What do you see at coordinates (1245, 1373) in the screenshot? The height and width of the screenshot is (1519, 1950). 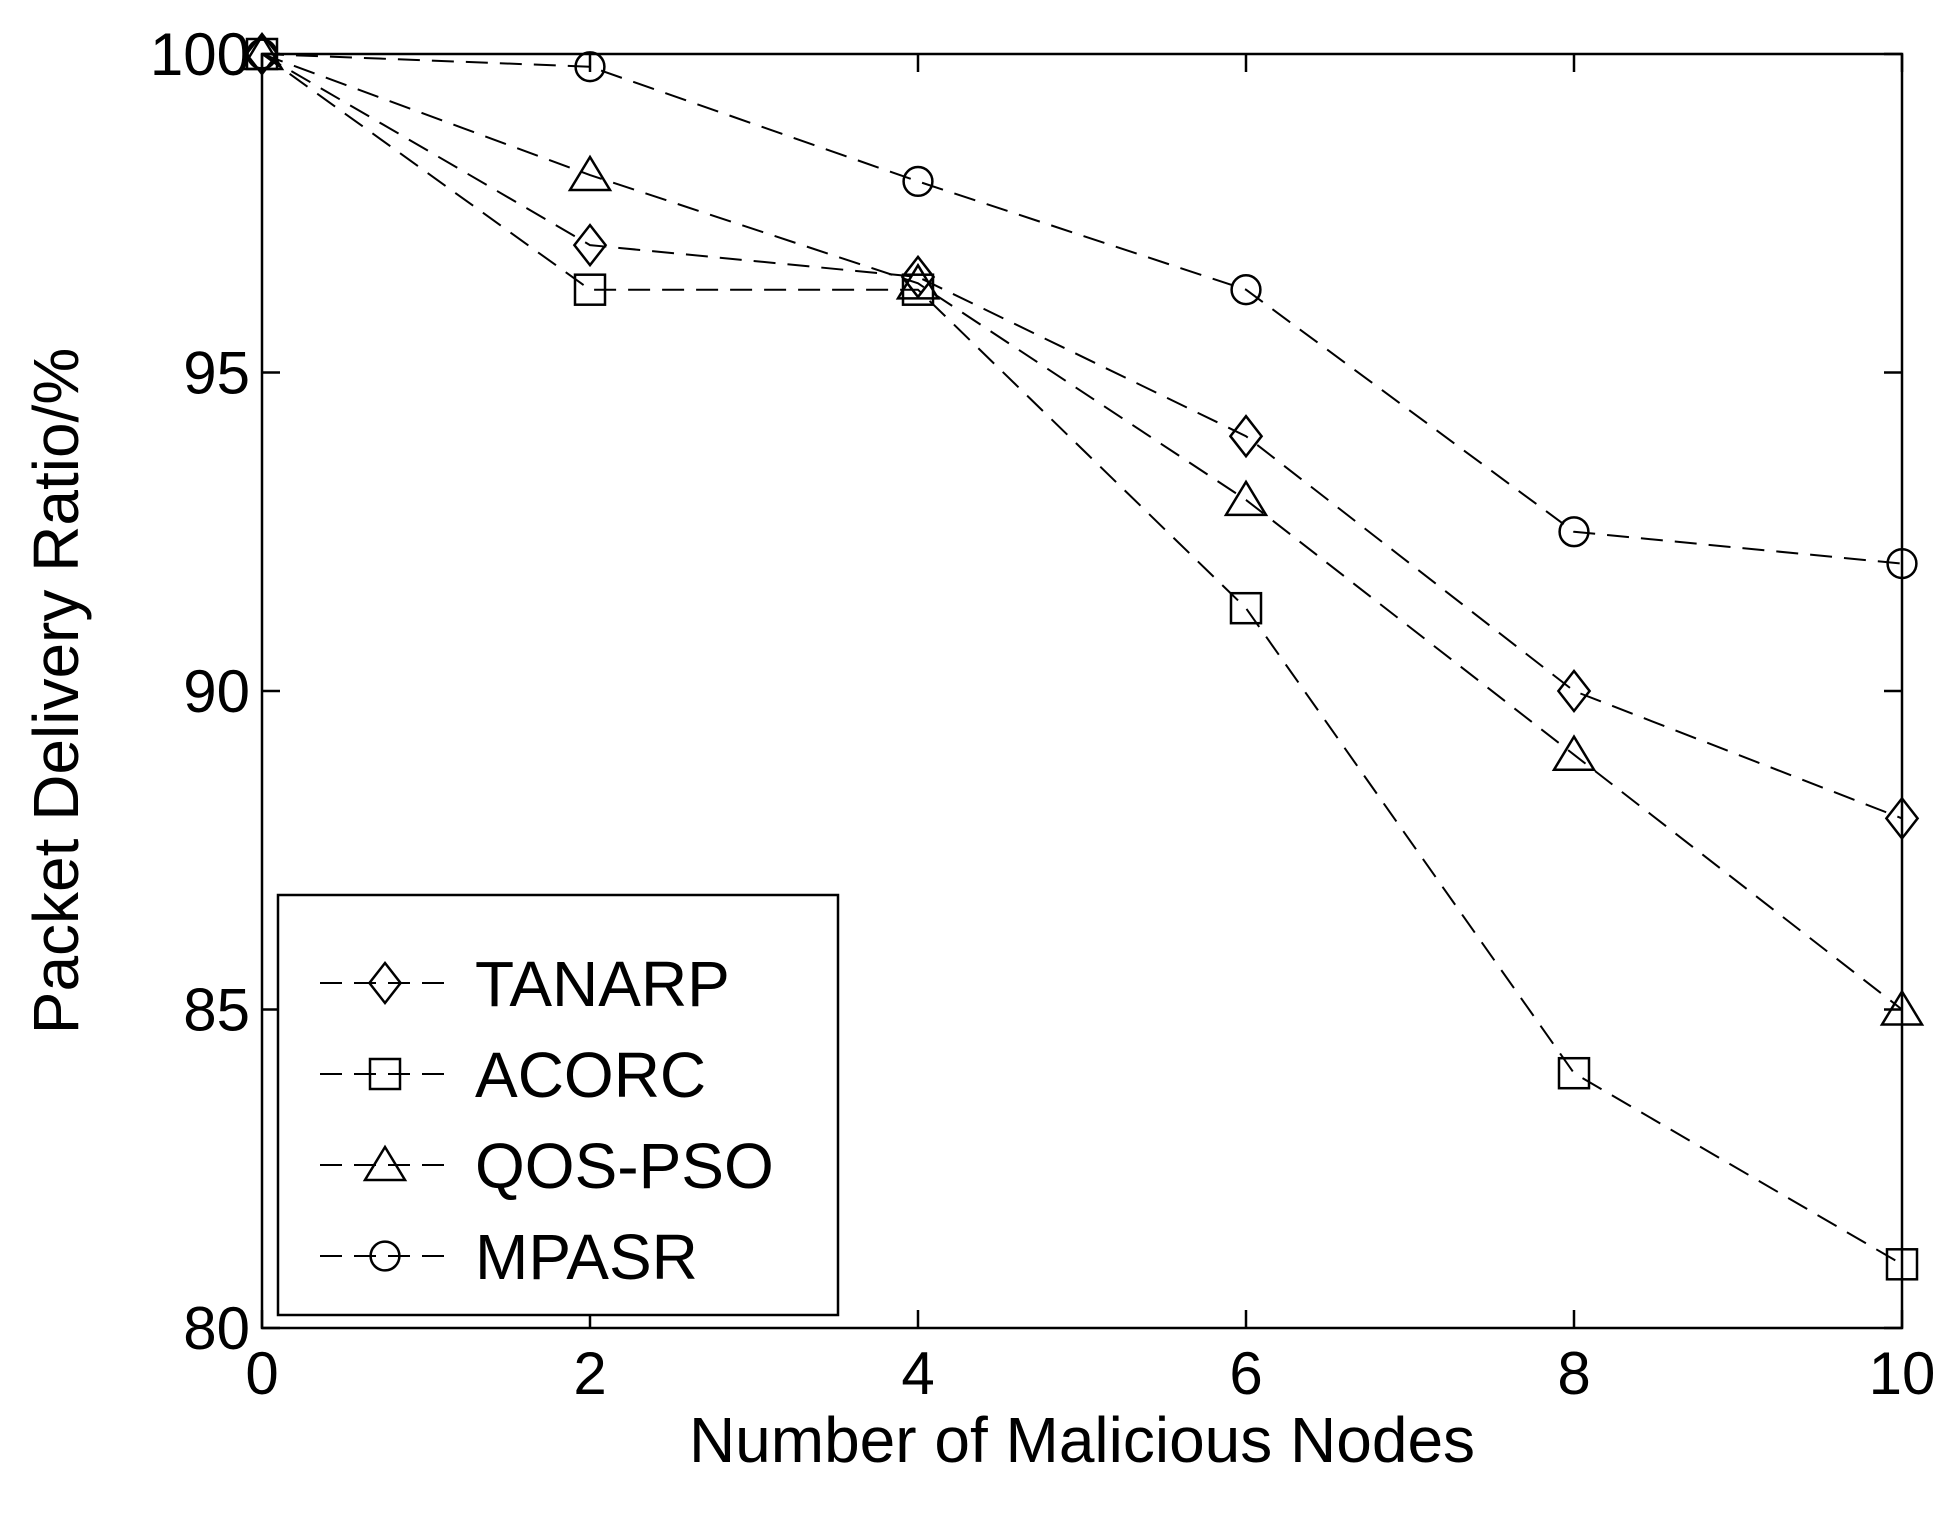 I see `x-tick-label: 6` at bounding box center [1245, 1373].